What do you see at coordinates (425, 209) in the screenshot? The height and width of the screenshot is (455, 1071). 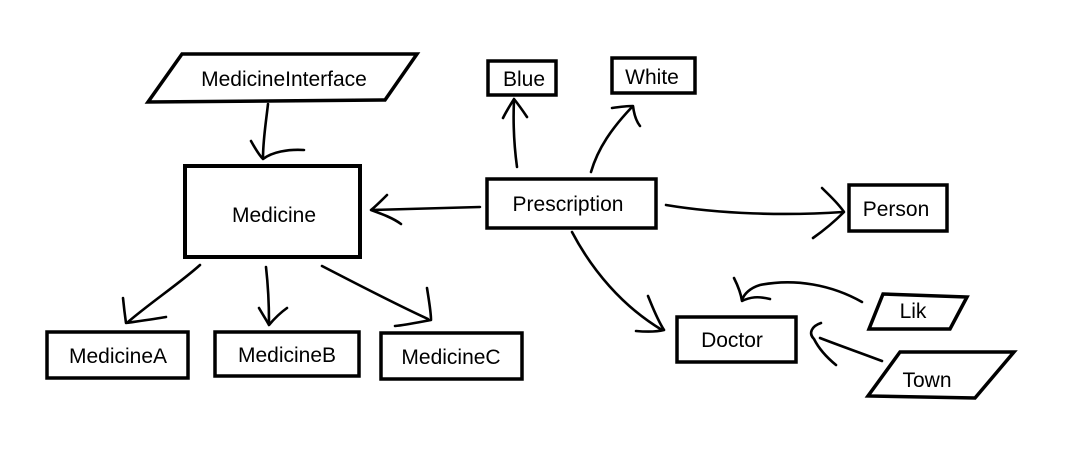 I see `edge-prescription-to-medicine` at bounding box center [425, 209].